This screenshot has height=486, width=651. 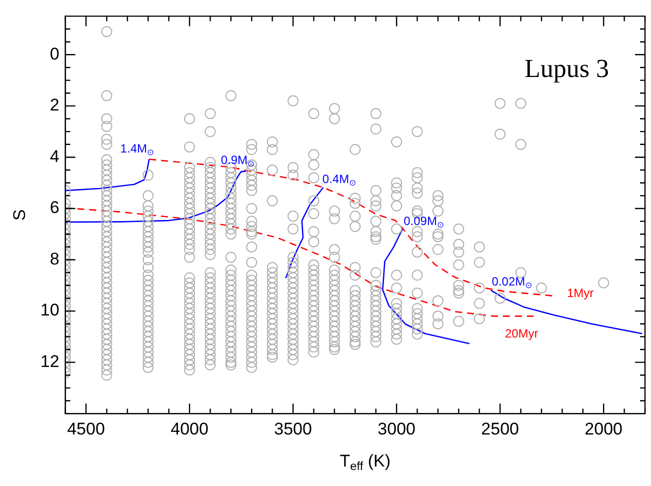 What do you see at coordinates (339, 180) in the screenshot?
I see `series-label: 0.4M⊙` at bounding box center [339, 180].